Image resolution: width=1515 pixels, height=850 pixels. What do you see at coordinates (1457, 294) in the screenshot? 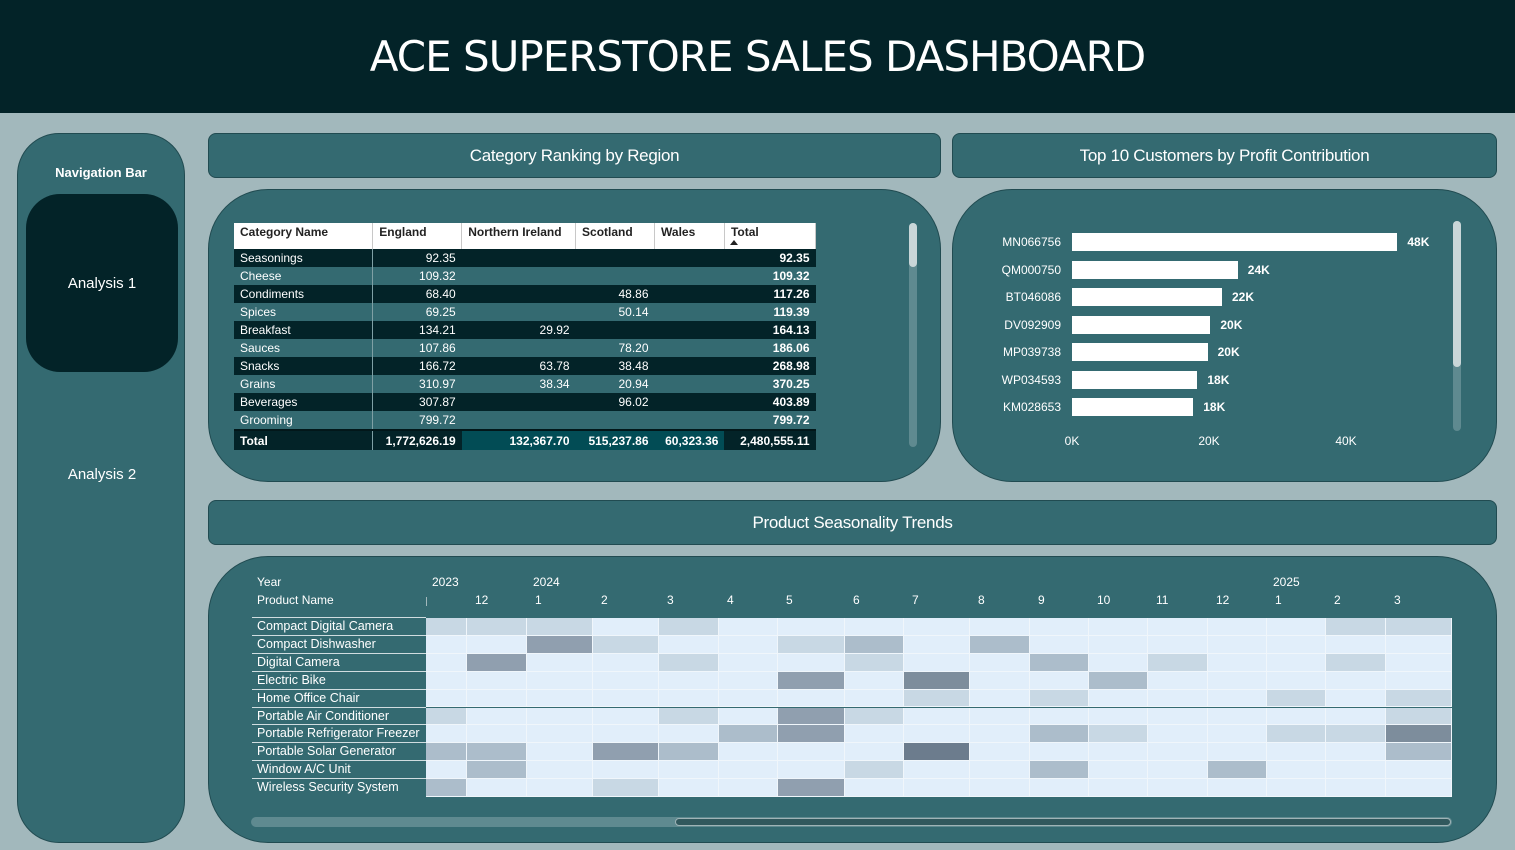
I see `bar-chart-scrollbar-thumb` at bounding box center [1457, 294].